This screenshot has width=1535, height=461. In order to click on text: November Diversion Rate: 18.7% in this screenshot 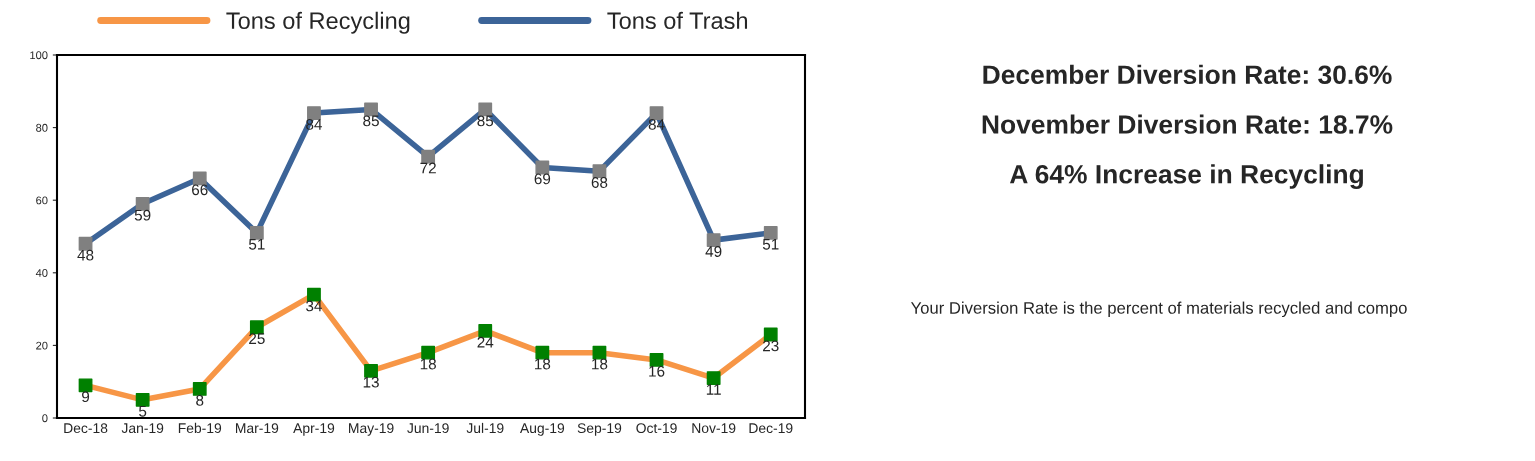, I will do `click(1187, 124)`.